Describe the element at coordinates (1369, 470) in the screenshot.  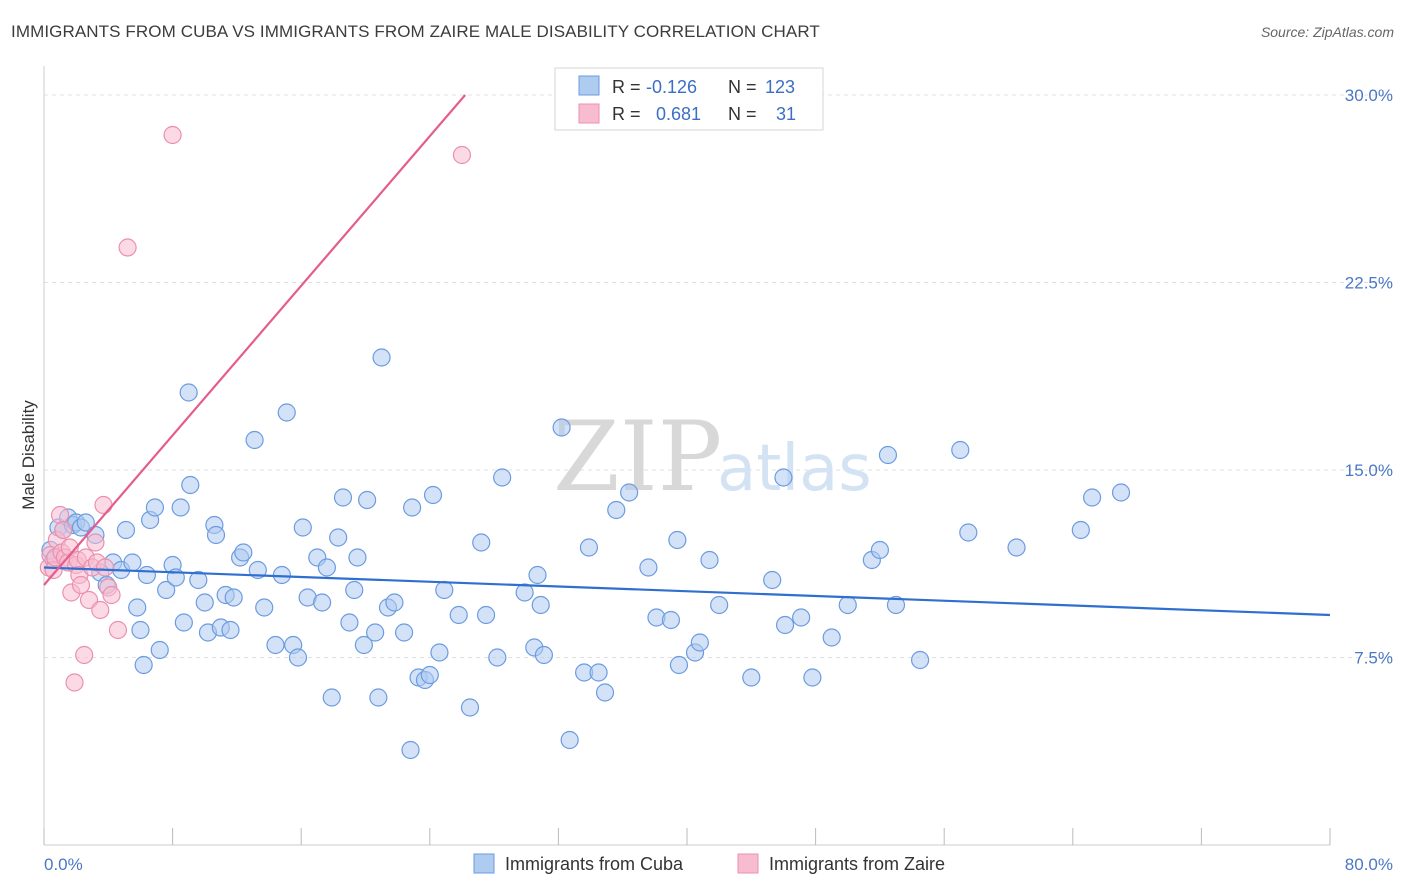
I see `y-tick-label: 15.0%` at that location.